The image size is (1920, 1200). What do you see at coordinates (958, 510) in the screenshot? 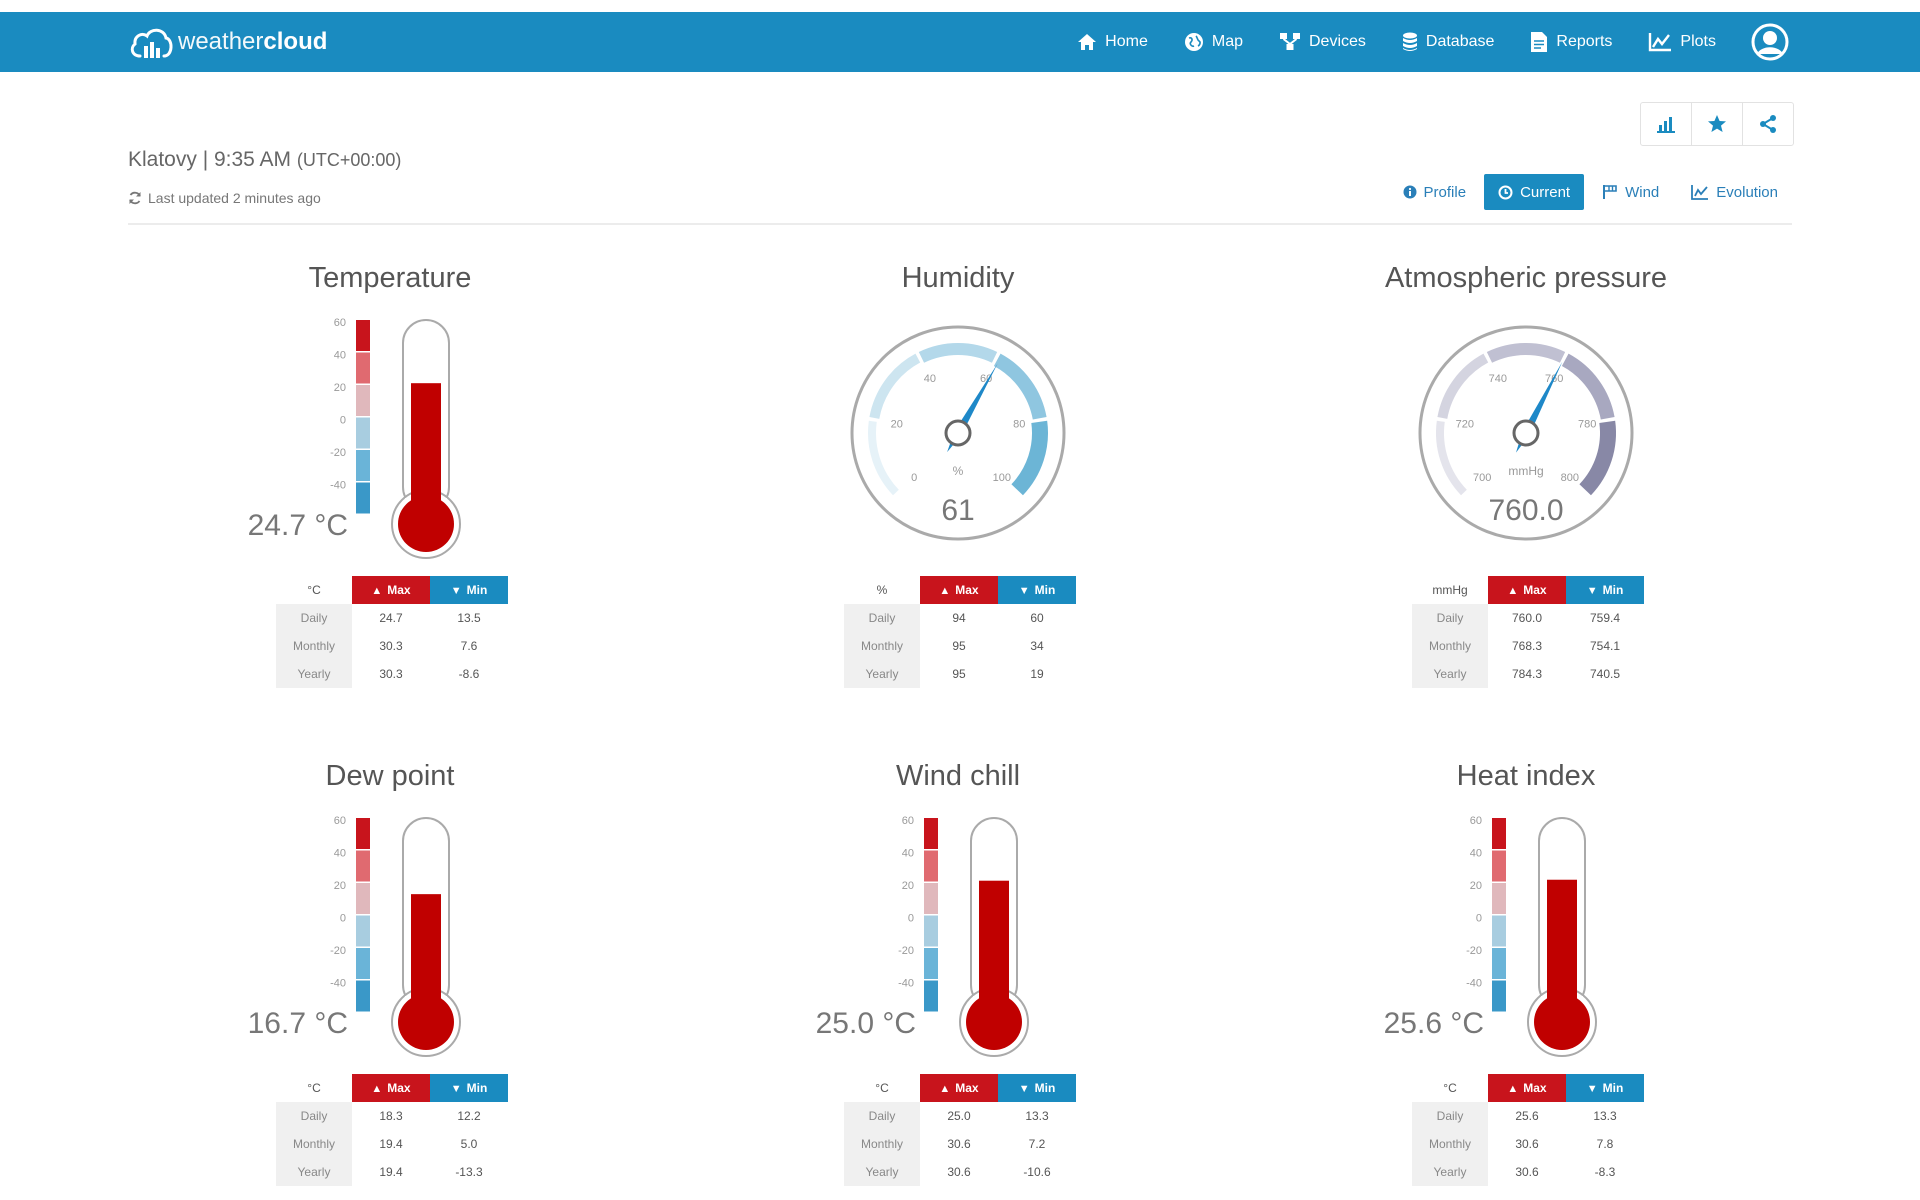
I see `current-value: 61` at bounding box center [958, 510].